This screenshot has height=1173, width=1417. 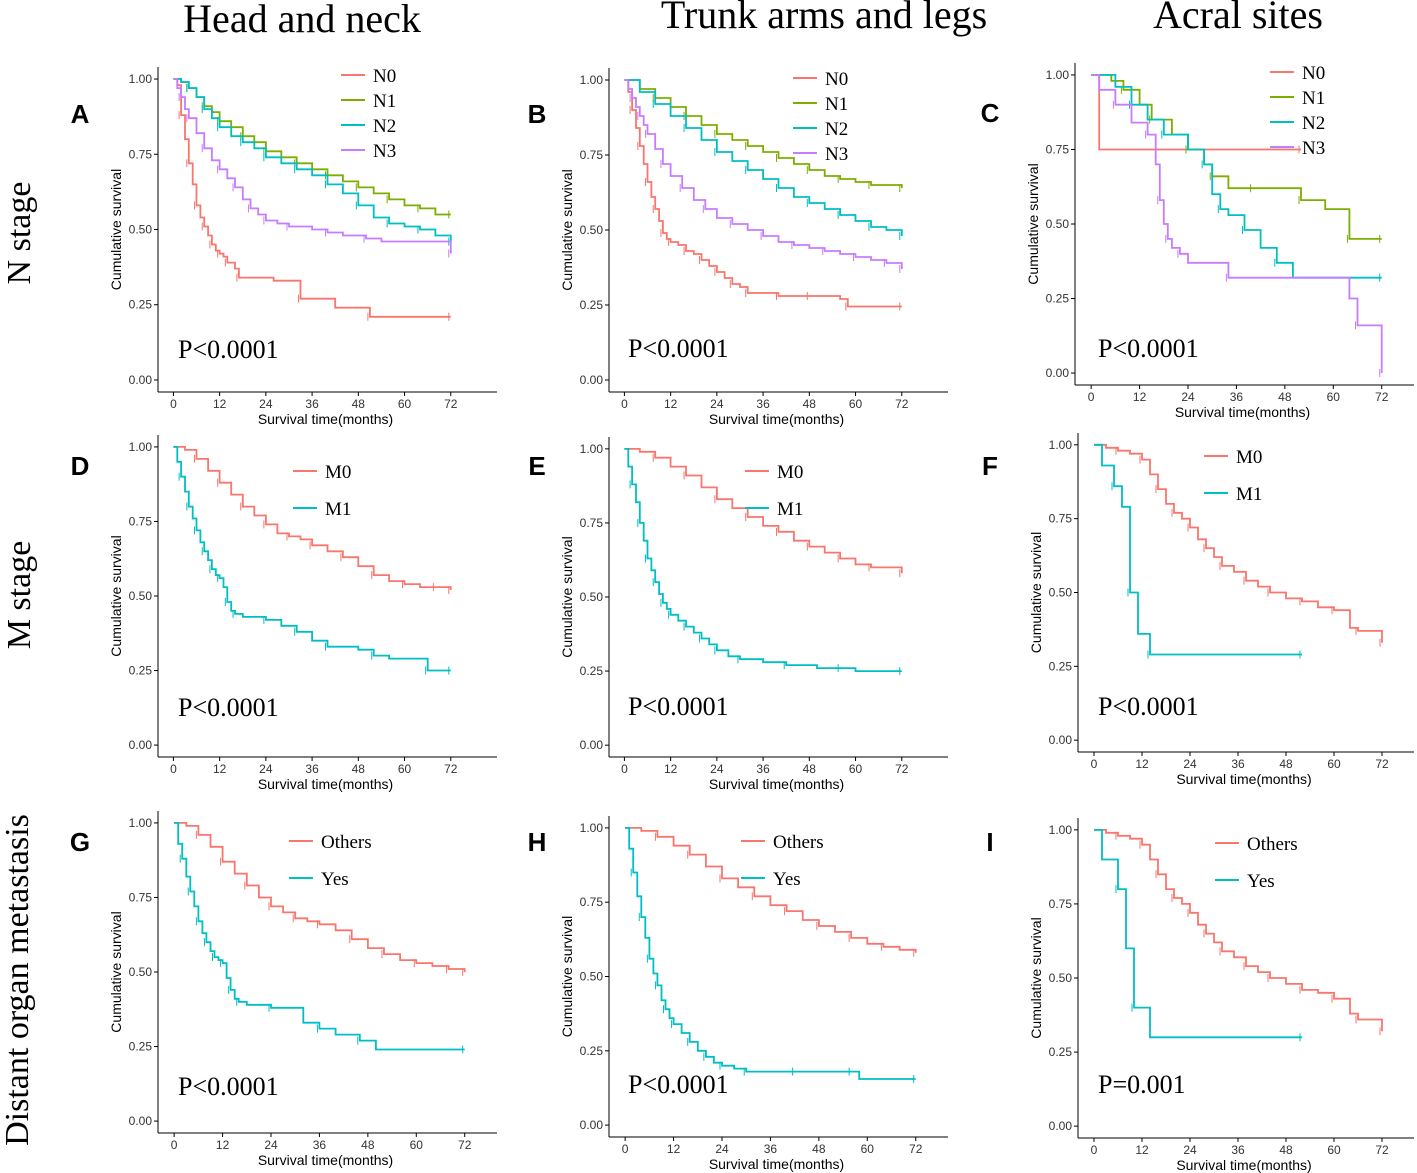 I want to click on legend-label-n1: N1, so click(x=836, y=104).